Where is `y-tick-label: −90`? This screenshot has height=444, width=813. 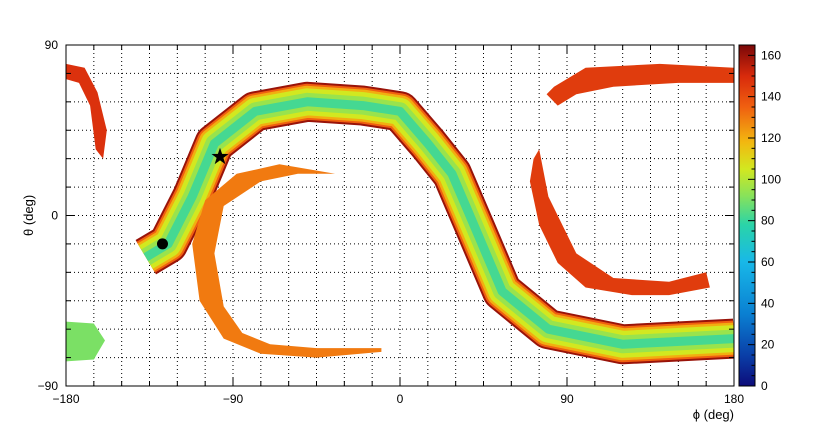
y-tick-label: −90 is located at coordinates (48, 386).